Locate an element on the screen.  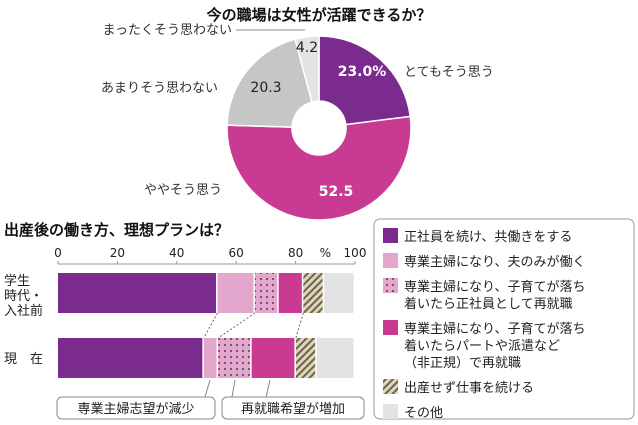
legend-label: （非正規）で再就職 is located at coordinates (462, 363).